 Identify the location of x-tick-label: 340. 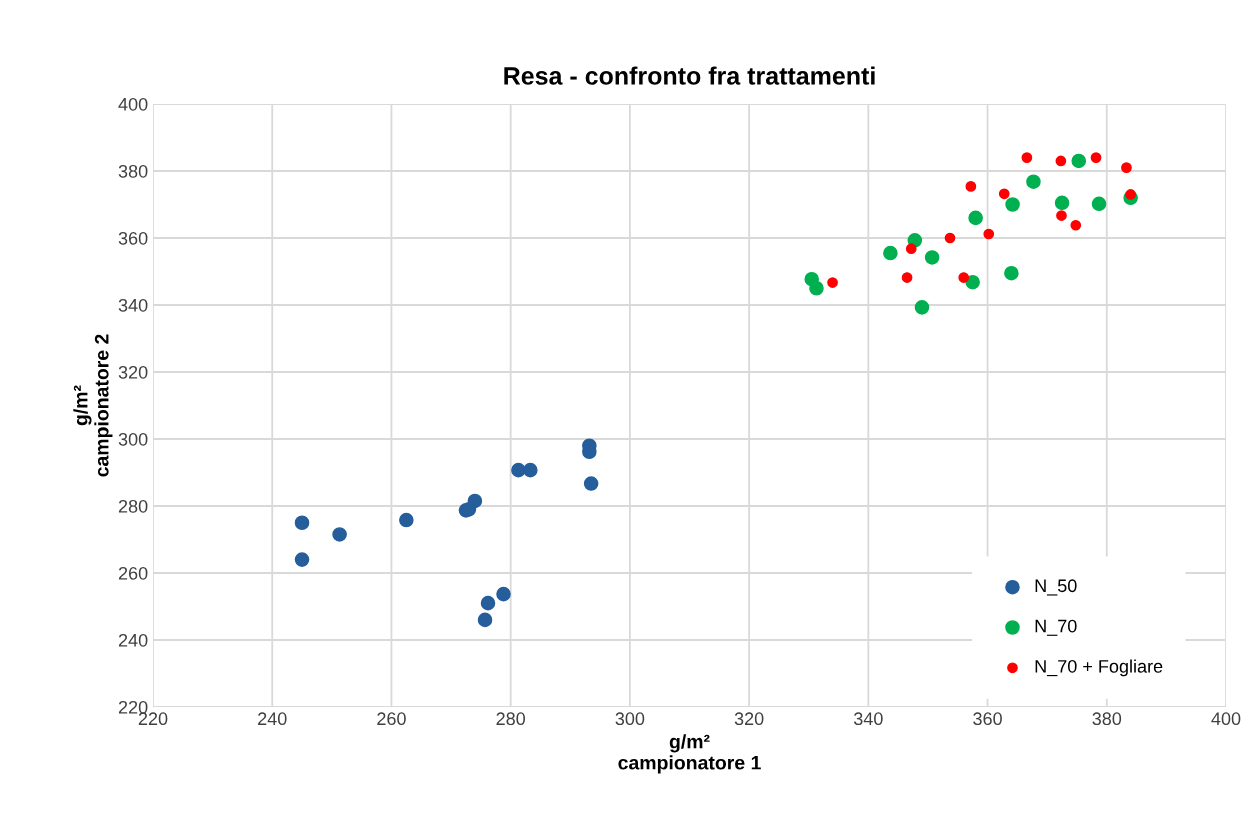
(868, 719).